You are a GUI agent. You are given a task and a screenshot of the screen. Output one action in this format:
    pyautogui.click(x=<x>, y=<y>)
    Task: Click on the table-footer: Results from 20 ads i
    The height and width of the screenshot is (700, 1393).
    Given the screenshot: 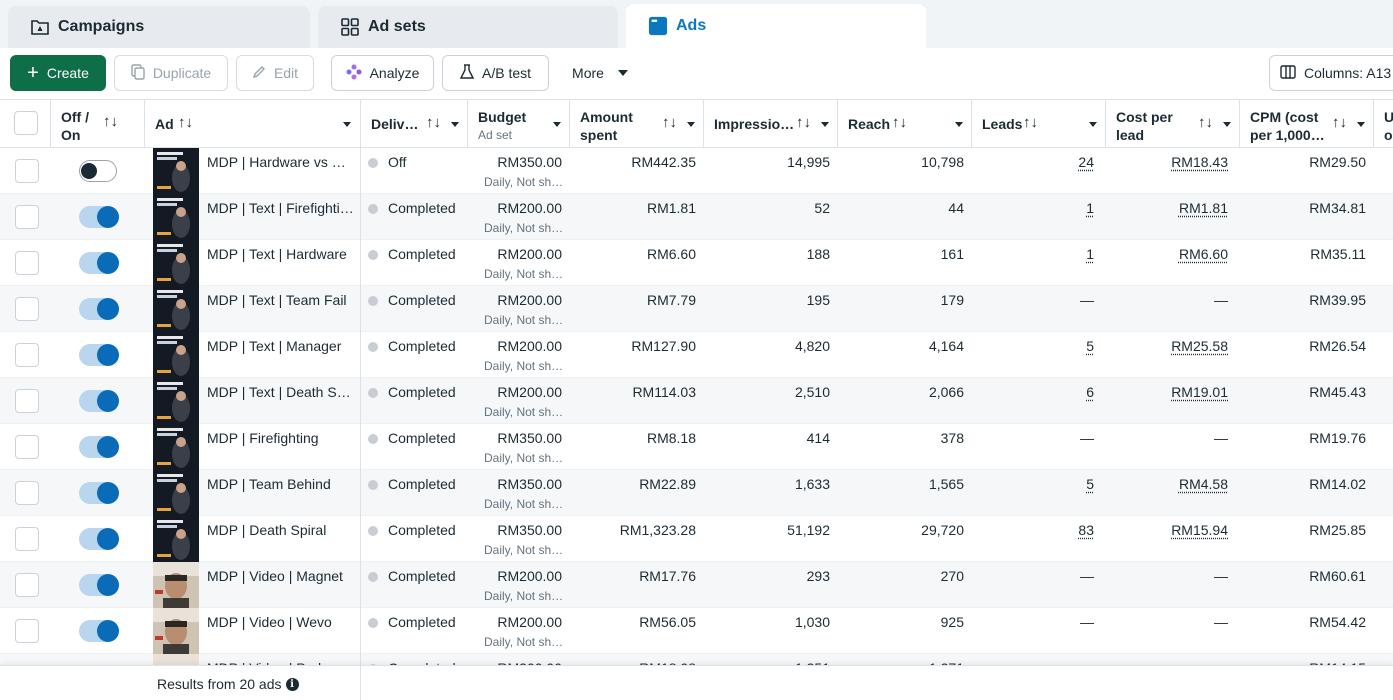 What is the action you would take?
    pyautogui.click(x=696, y=682)
    